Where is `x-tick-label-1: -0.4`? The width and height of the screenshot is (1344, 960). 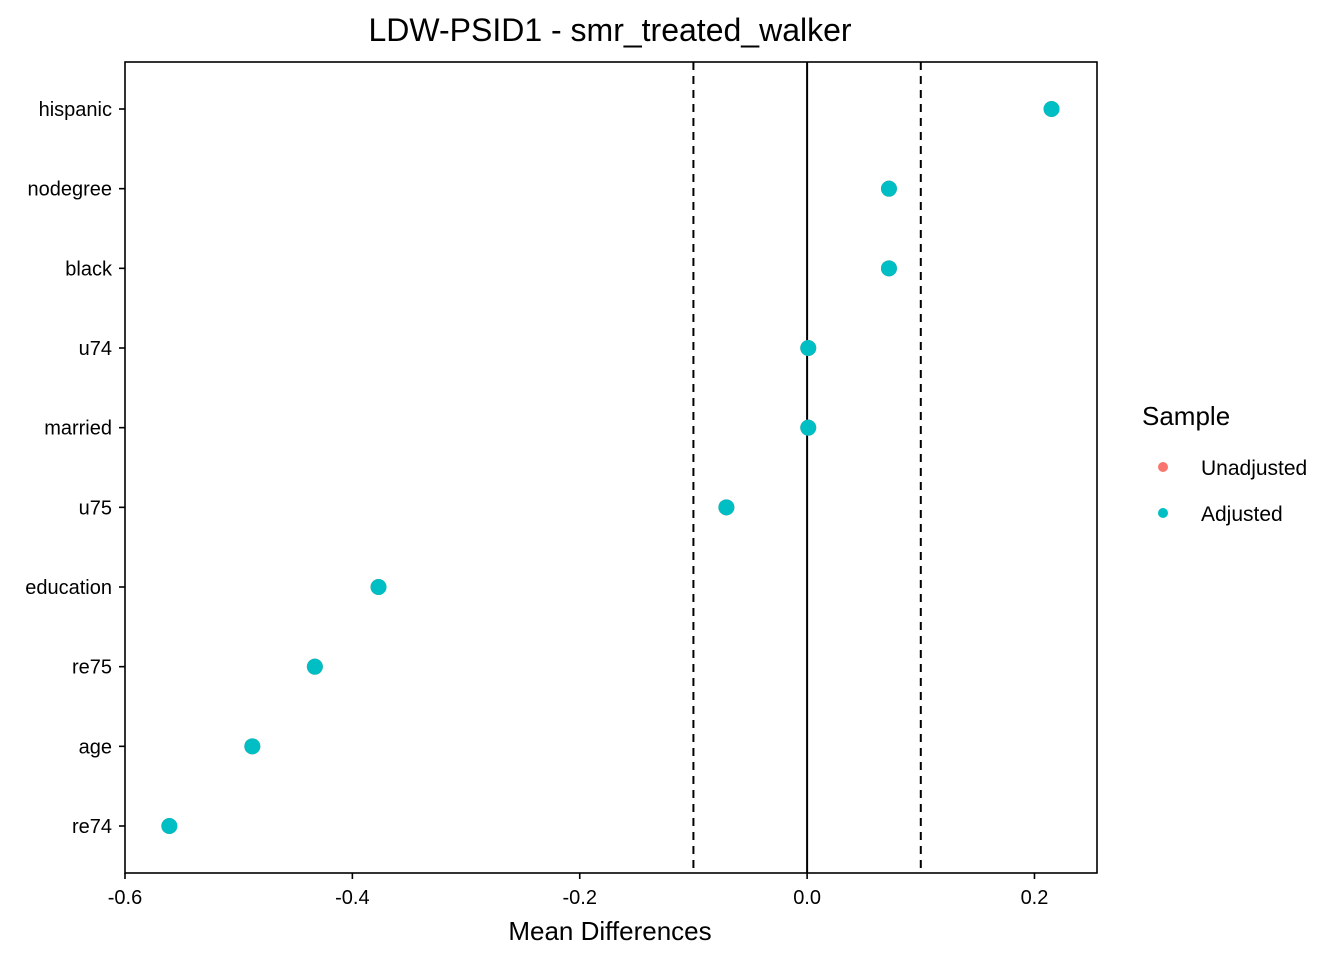 x-tick-label-1: -0.4 is located at coordinates (352, 898).